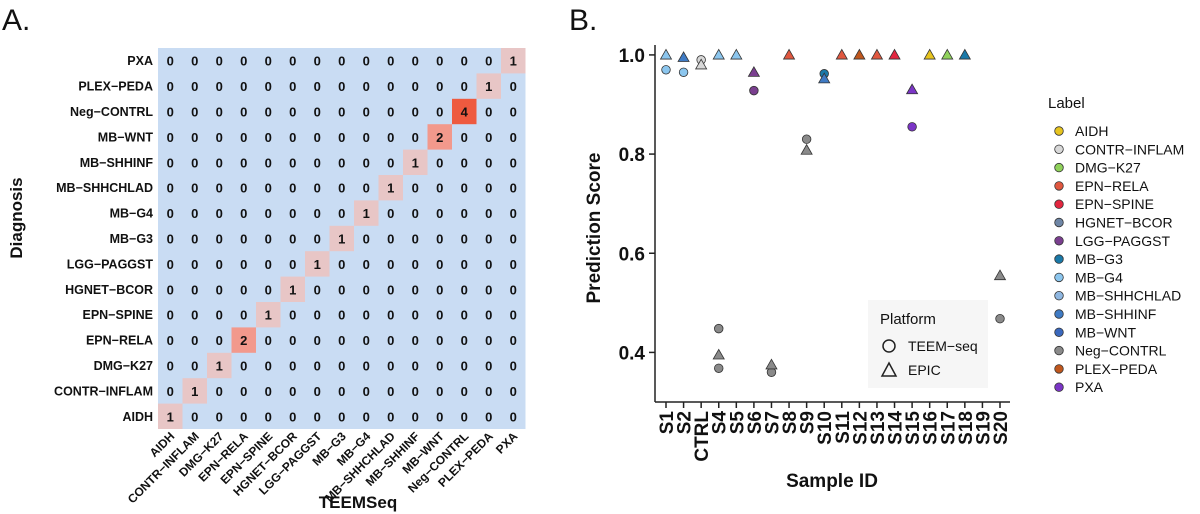 This screenshot has width=1200, height=514. I want to click on heatmap-y-tick-label: LGG−PAGGST, so click(110, 264).